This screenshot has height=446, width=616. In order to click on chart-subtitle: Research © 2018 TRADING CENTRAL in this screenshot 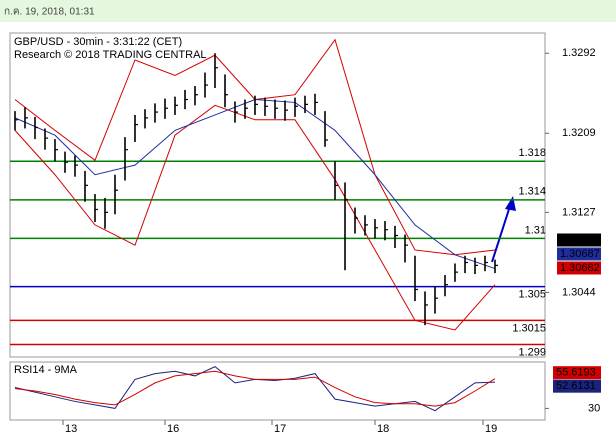, I will do `click(110, 55)`.